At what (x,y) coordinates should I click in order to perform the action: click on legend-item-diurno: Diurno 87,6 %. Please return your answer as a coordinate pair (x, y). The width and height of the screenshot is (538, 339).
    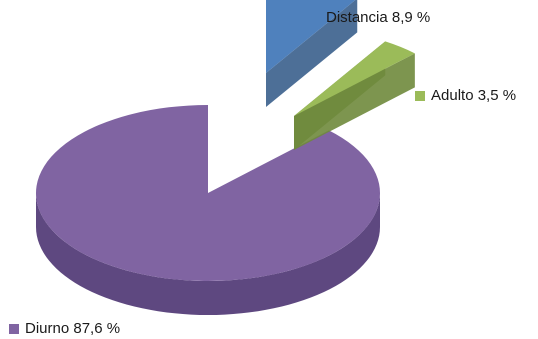
    Looking at the image, I should click on (64, 328).